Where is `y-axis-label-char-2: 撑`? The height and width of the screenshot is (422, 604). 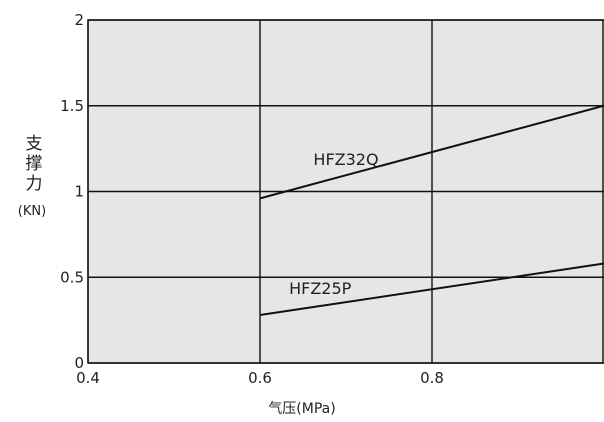
y-axis-label-char-2: 撑 is located at coordinates (34, 164).